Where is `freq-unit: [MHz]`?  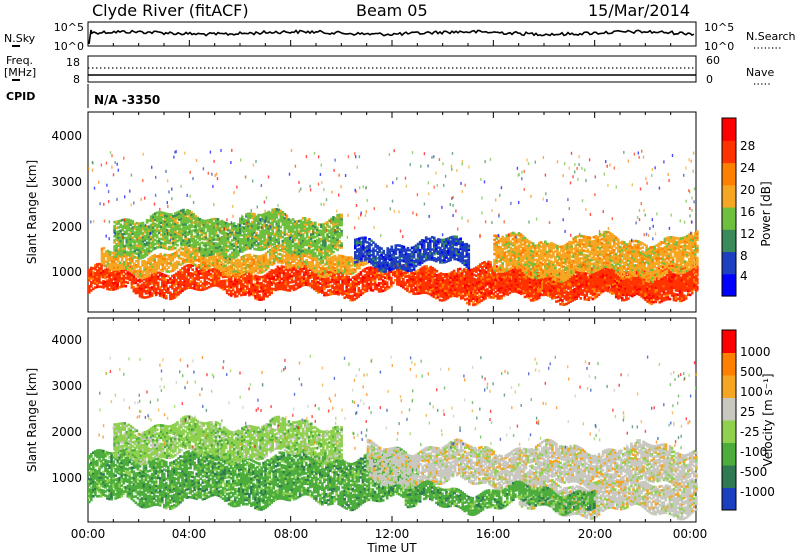
freq-unit: [MHz] is located at coordinates (20, 72).